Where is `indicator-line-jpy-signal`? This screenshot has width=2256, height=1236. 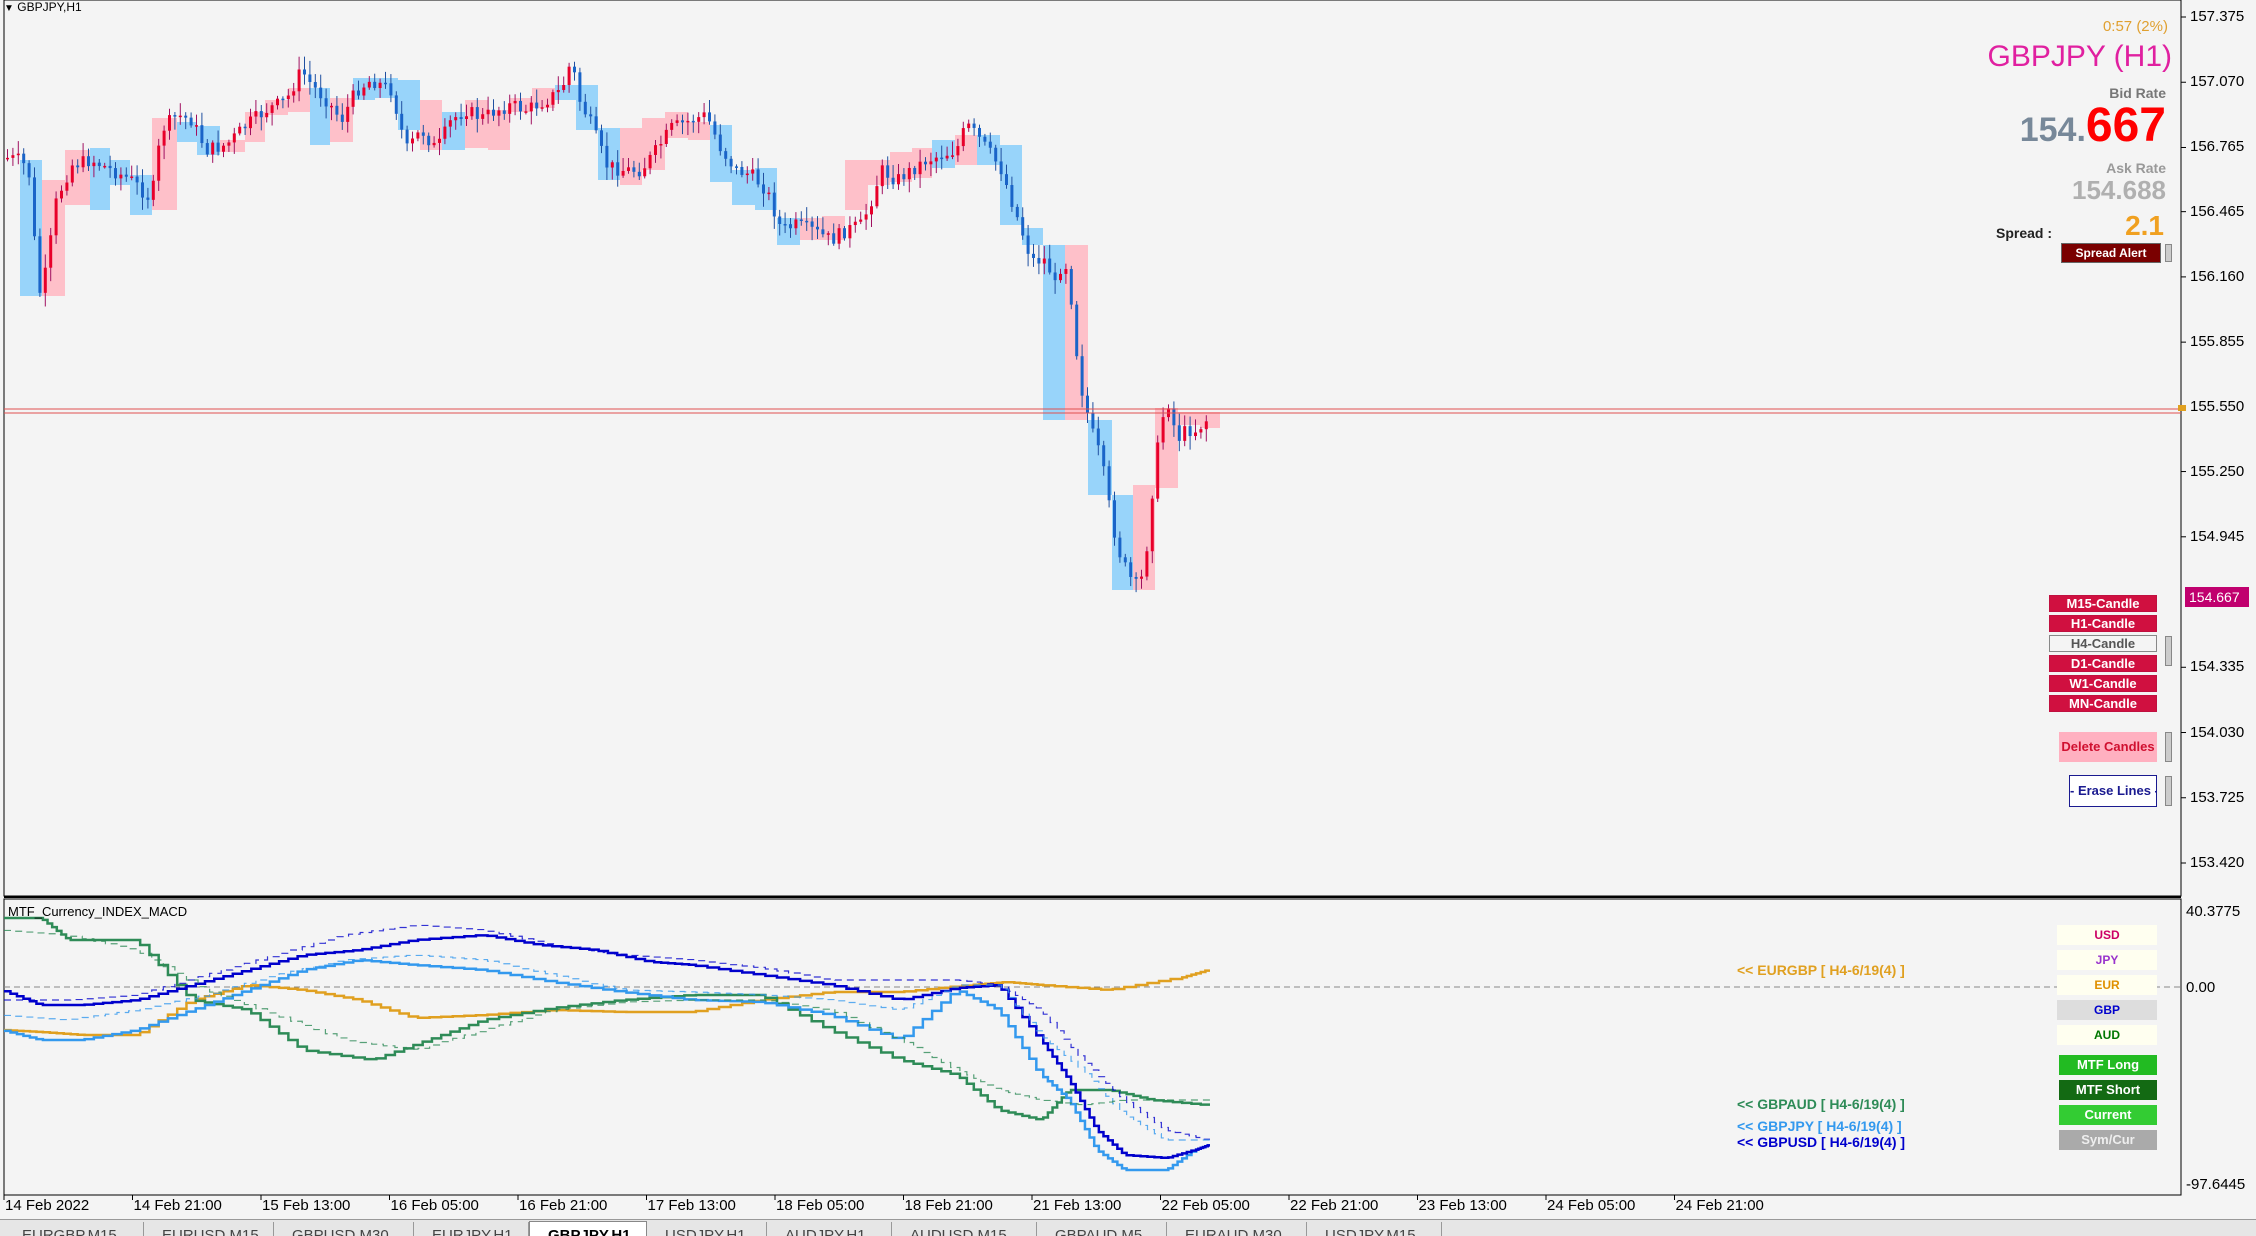 indicator-line-jpy-signal is located at coordinates (607, 1047).